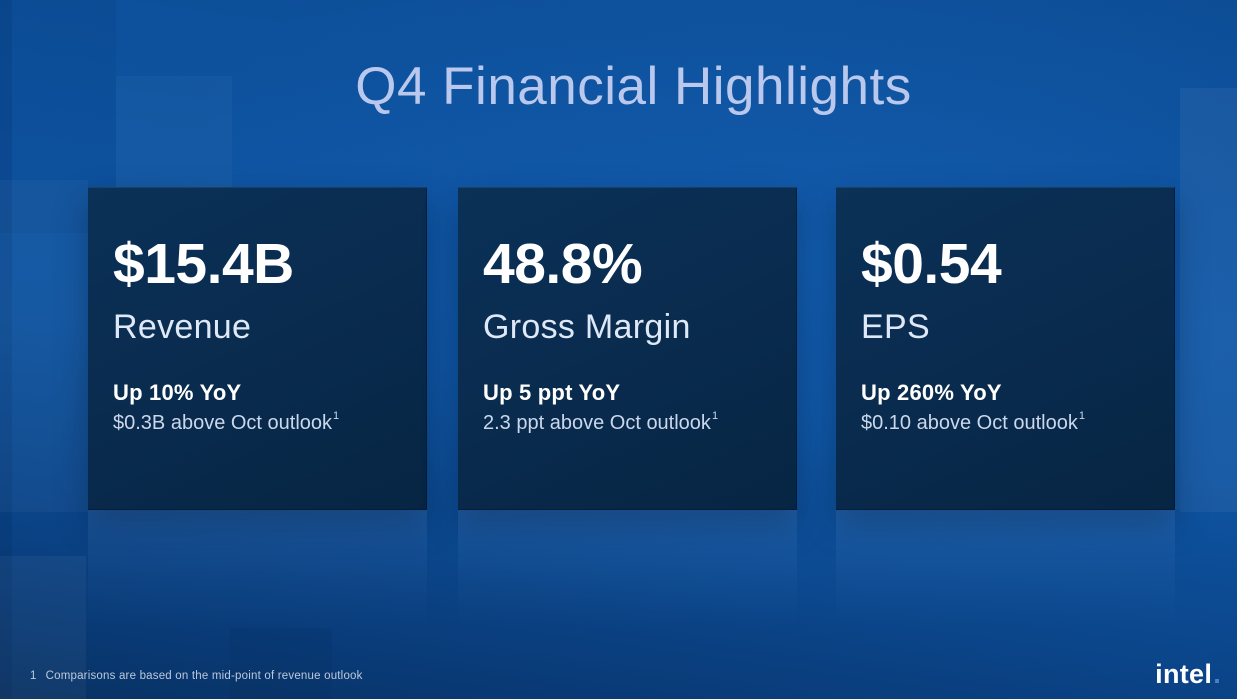  What do you see at coordinates (223, 423) in the screenshot?
I see `revenue-detail-text: $0.3B above Oct outlook` at bounding box center [223, 423].